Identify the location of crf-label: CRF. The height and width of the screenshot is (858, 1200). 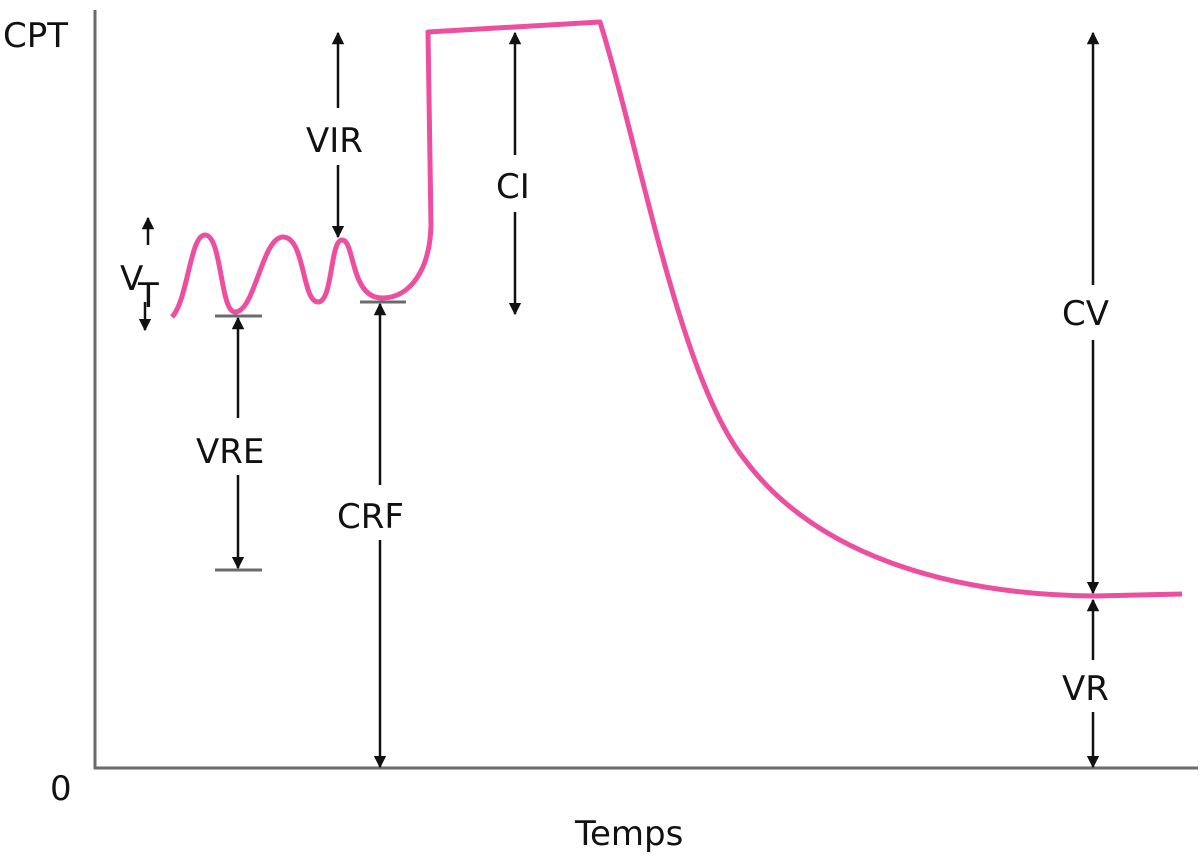
(370, 517).